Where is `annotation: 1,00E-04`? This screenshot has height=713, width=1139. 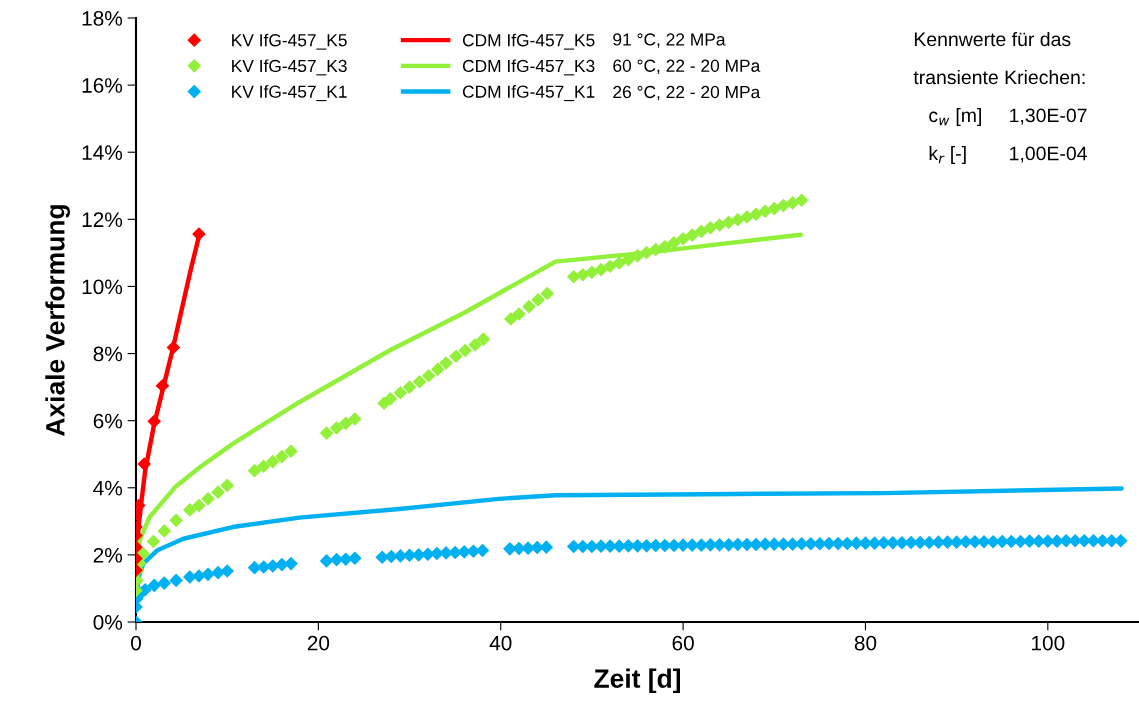
annotation: 1,00E-04 is located at coordinates (1048, 154).